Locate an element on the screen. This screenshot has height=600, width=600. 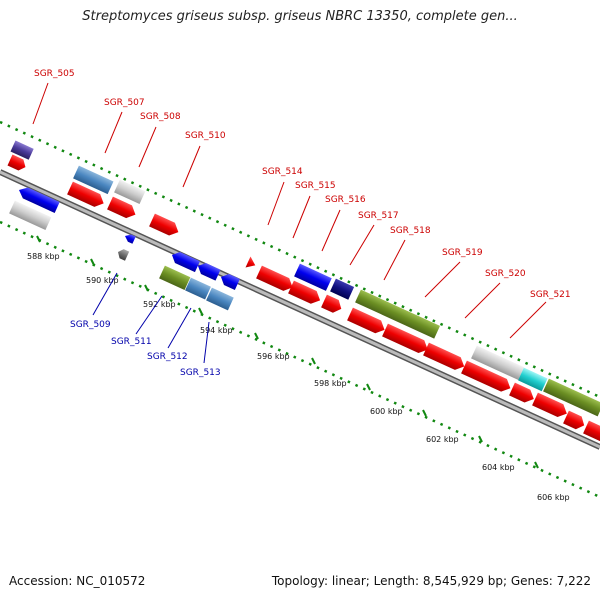
scale-label-602: 602 kbp is located at coordinates (442, 439).